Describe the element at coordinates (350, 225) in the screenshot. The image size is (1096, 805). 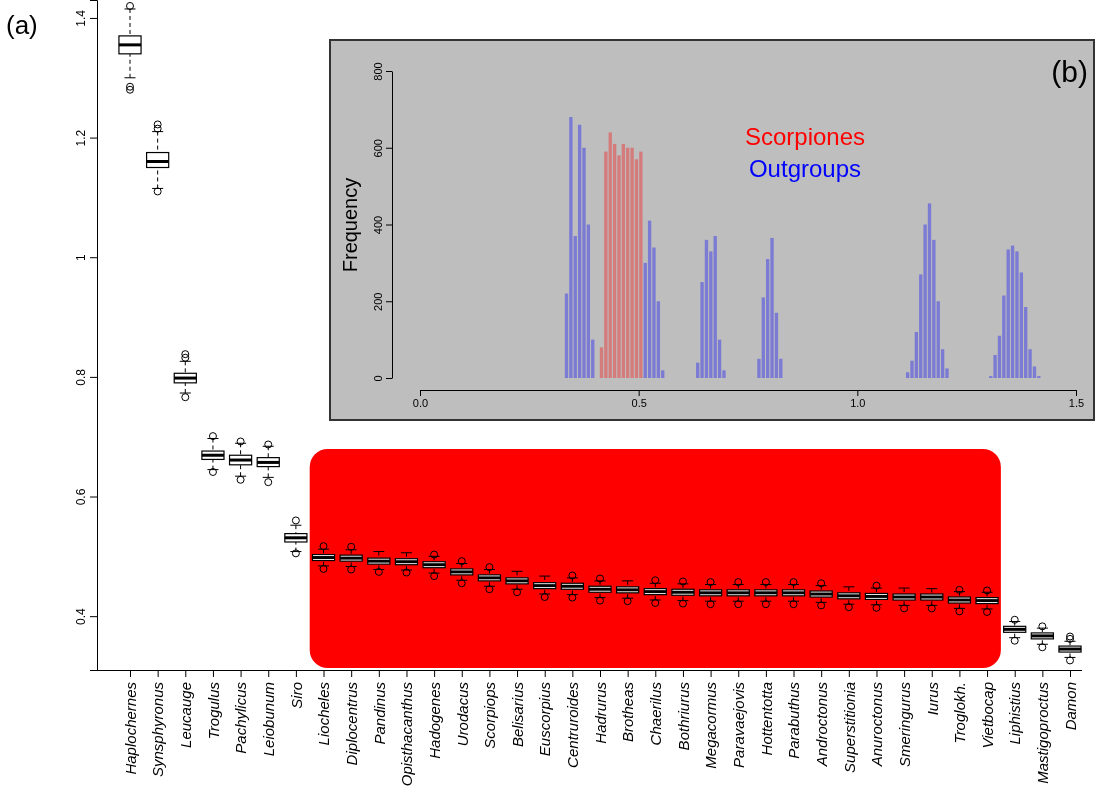
I see `y-axis-title: Frequency` at that location.